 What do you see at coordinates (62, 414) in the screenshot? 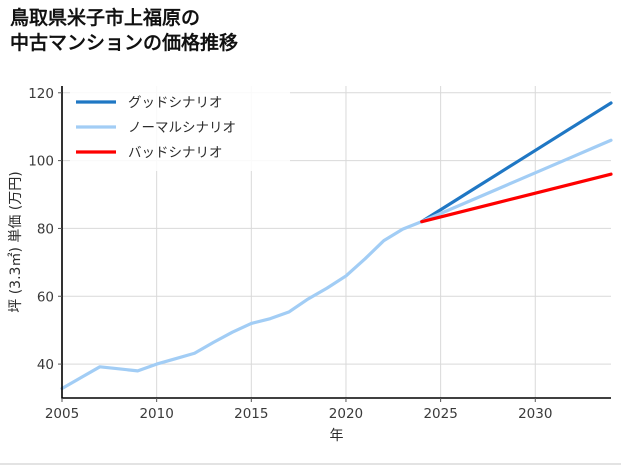
I see `x-tick-label: 2005` at bounding box center [62, 414].